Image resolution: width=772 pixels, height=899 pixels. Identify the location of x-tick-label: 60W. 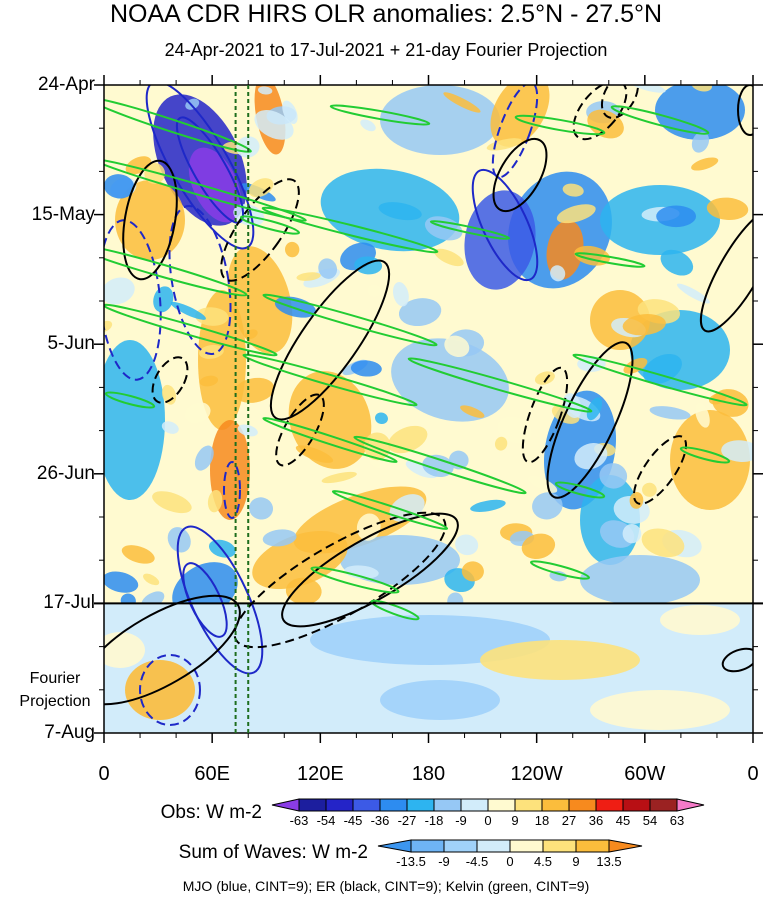
(645, 774).